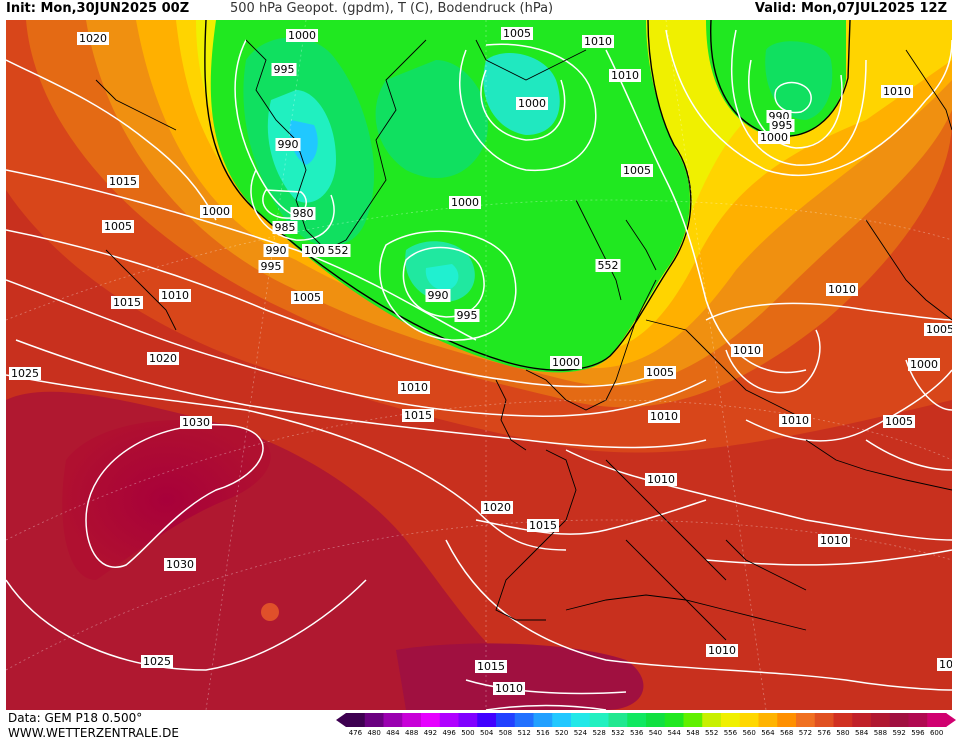 This screenshot has width=959, height=741. I want to click on isobar-label: 1020, so click(93, 38).